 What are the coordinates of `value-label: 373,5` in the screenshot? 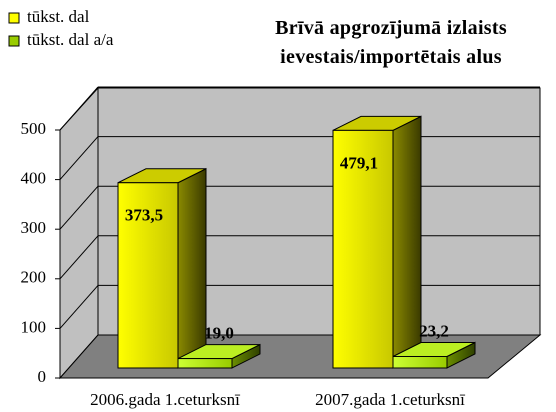 It's located at (144, 215).